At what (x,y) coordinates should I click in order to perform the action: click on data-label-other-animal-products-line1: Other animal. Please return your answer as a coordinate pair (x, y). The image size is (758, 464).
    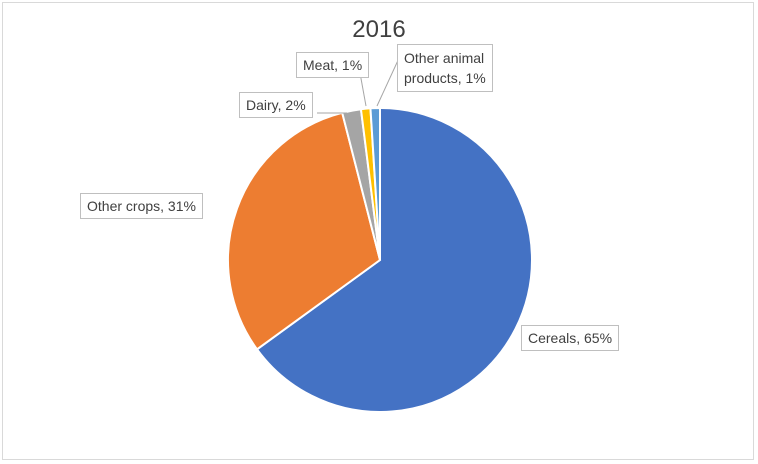
    Looking at the image, I should click on (444, 58).